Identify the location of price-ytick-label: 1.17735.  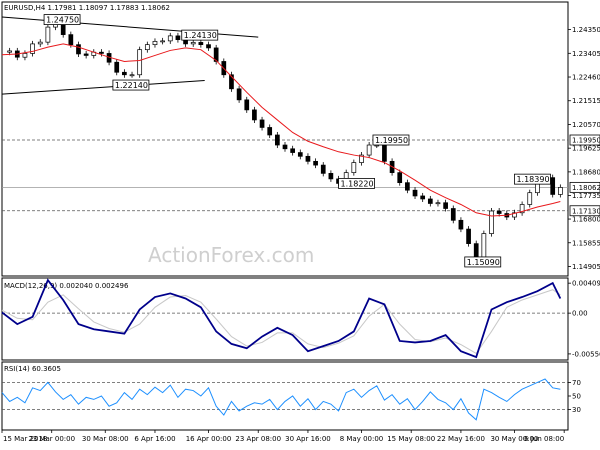
(586, 196).